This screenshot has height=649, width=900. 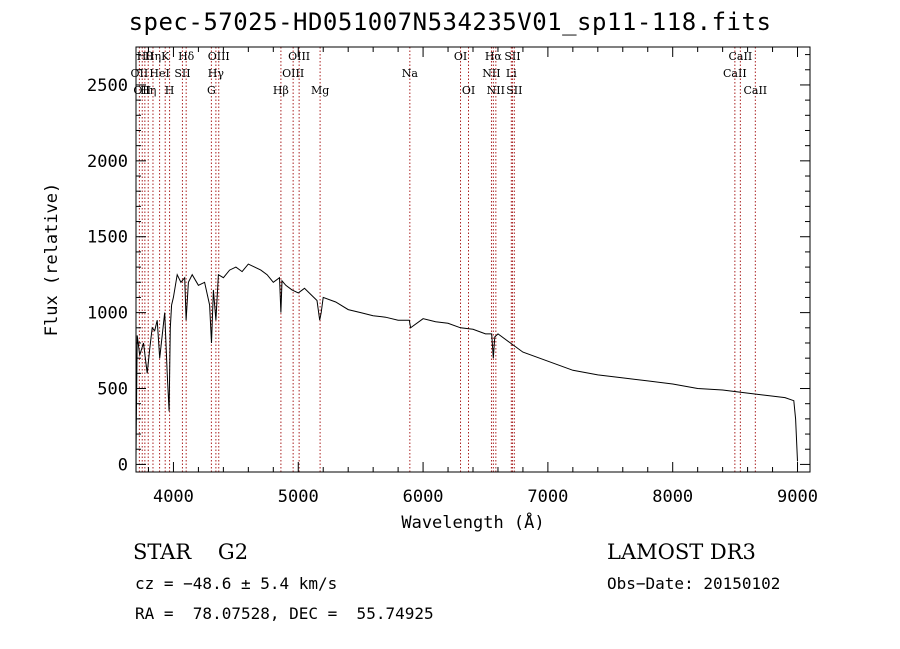 I want to click on y-axis-label: Flux (relative), so click(x=52, y=260).